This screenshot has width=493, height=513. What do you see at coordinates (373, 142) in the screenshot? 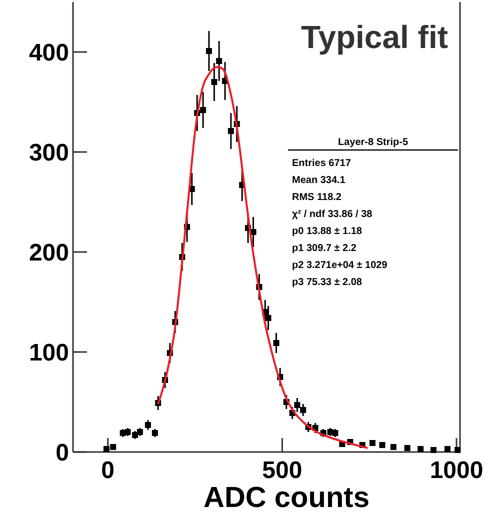
I see `annotation: Layer-8 Strip-5` at bounding box center [373, 142].